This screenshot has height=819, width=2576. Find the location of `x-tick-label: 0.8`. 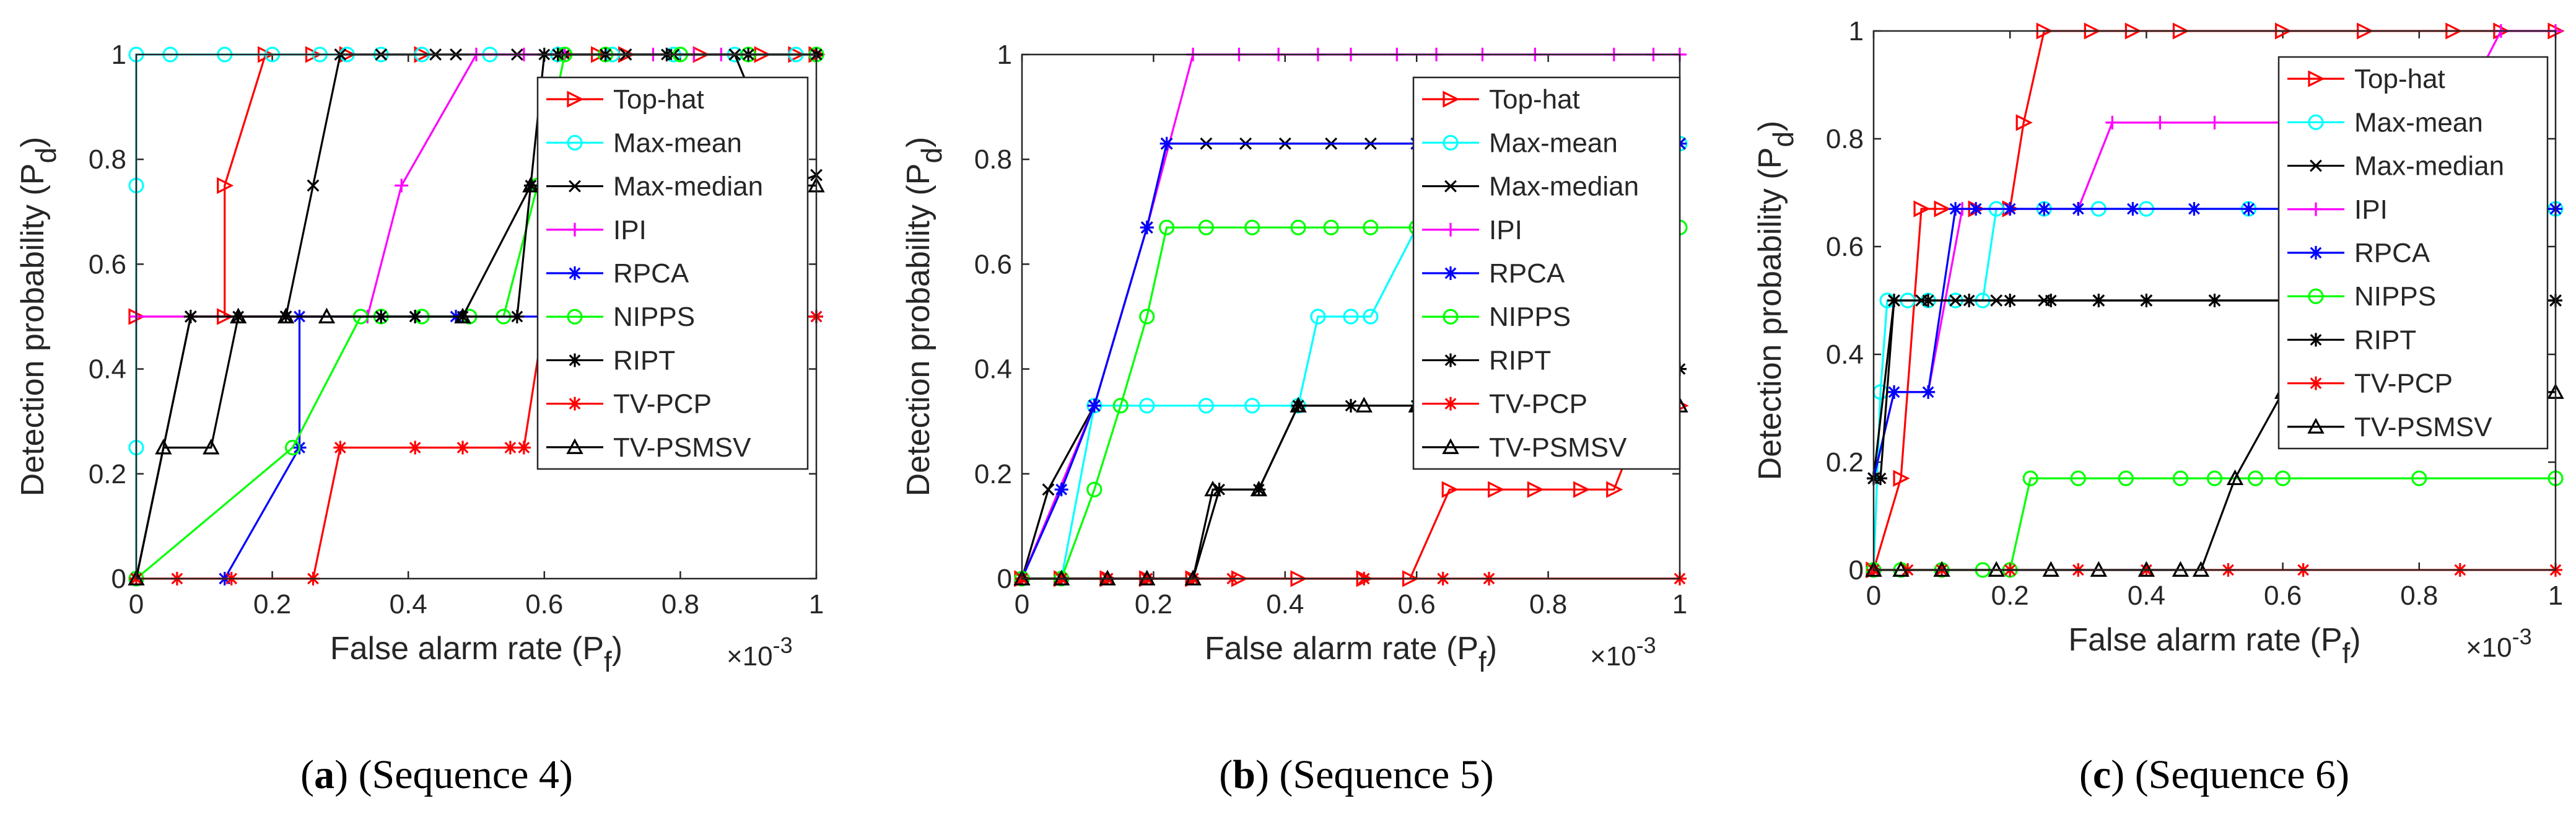

x-tick-label: 0.8 is located at coordinates (680, 604).